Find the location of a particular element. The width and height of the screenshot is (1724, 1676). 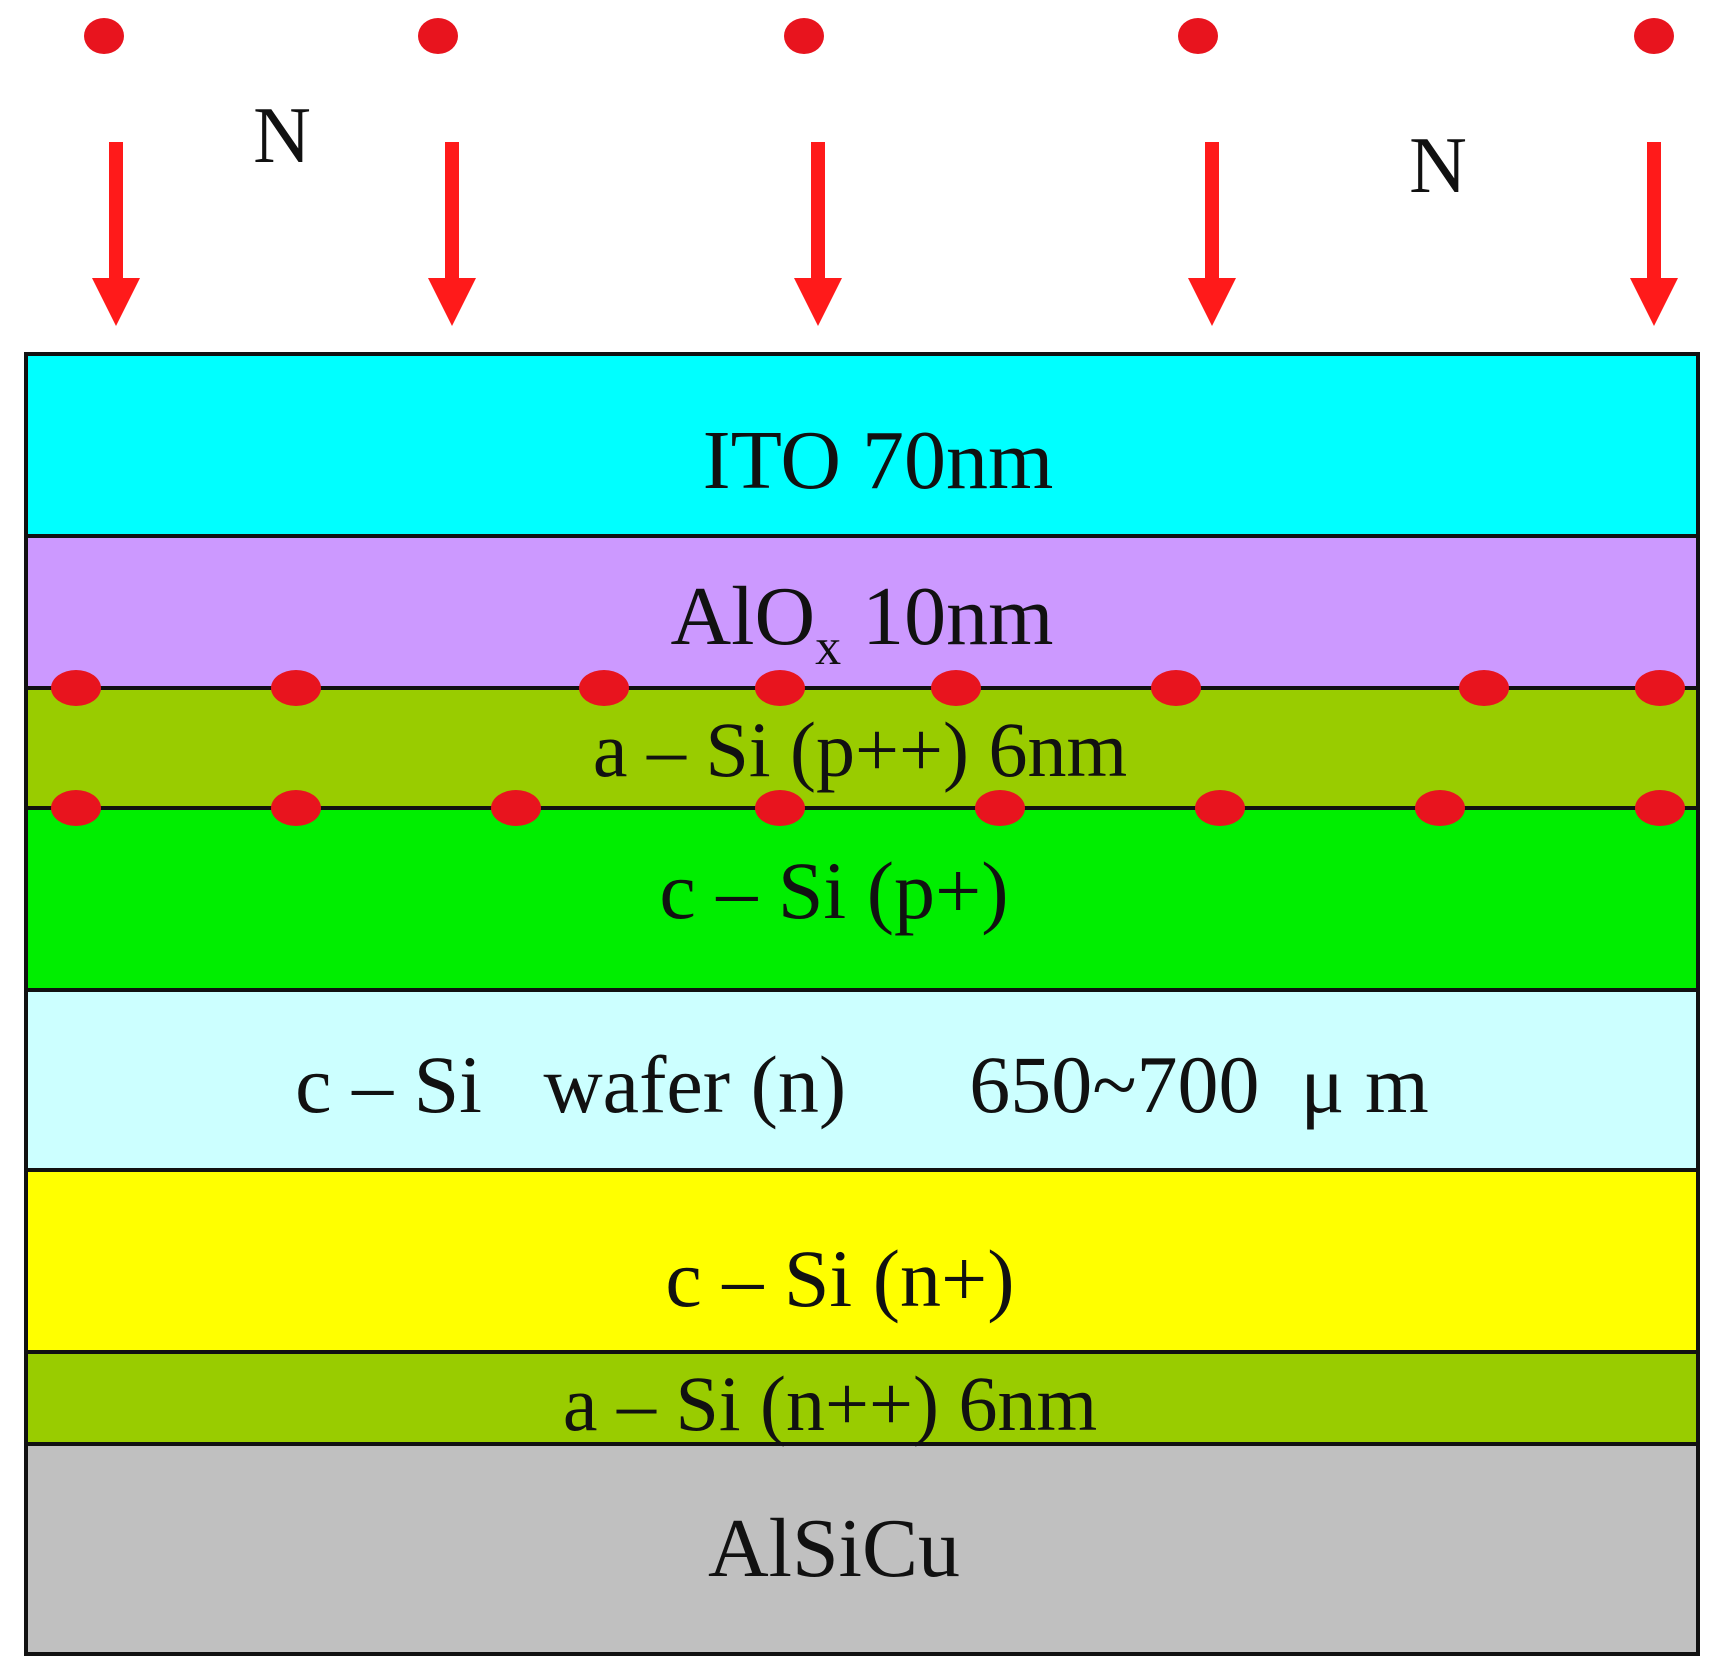

layer-a-si-n is located at coordinates (862, 1398).